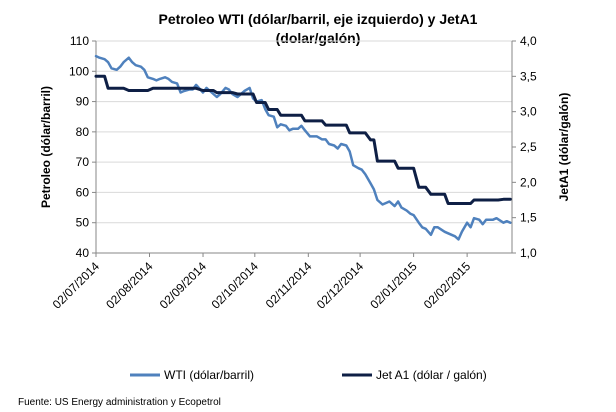  Describe the element at coordinates (528, 76) in the screenshot. I see `right-y-tick-label: 3,5` at that location.